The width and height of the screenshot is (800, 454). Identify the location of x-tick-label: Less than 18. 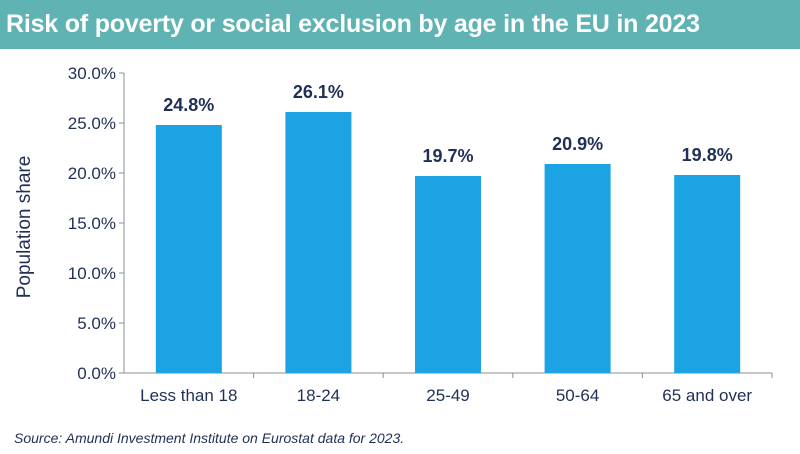
(188, 395).